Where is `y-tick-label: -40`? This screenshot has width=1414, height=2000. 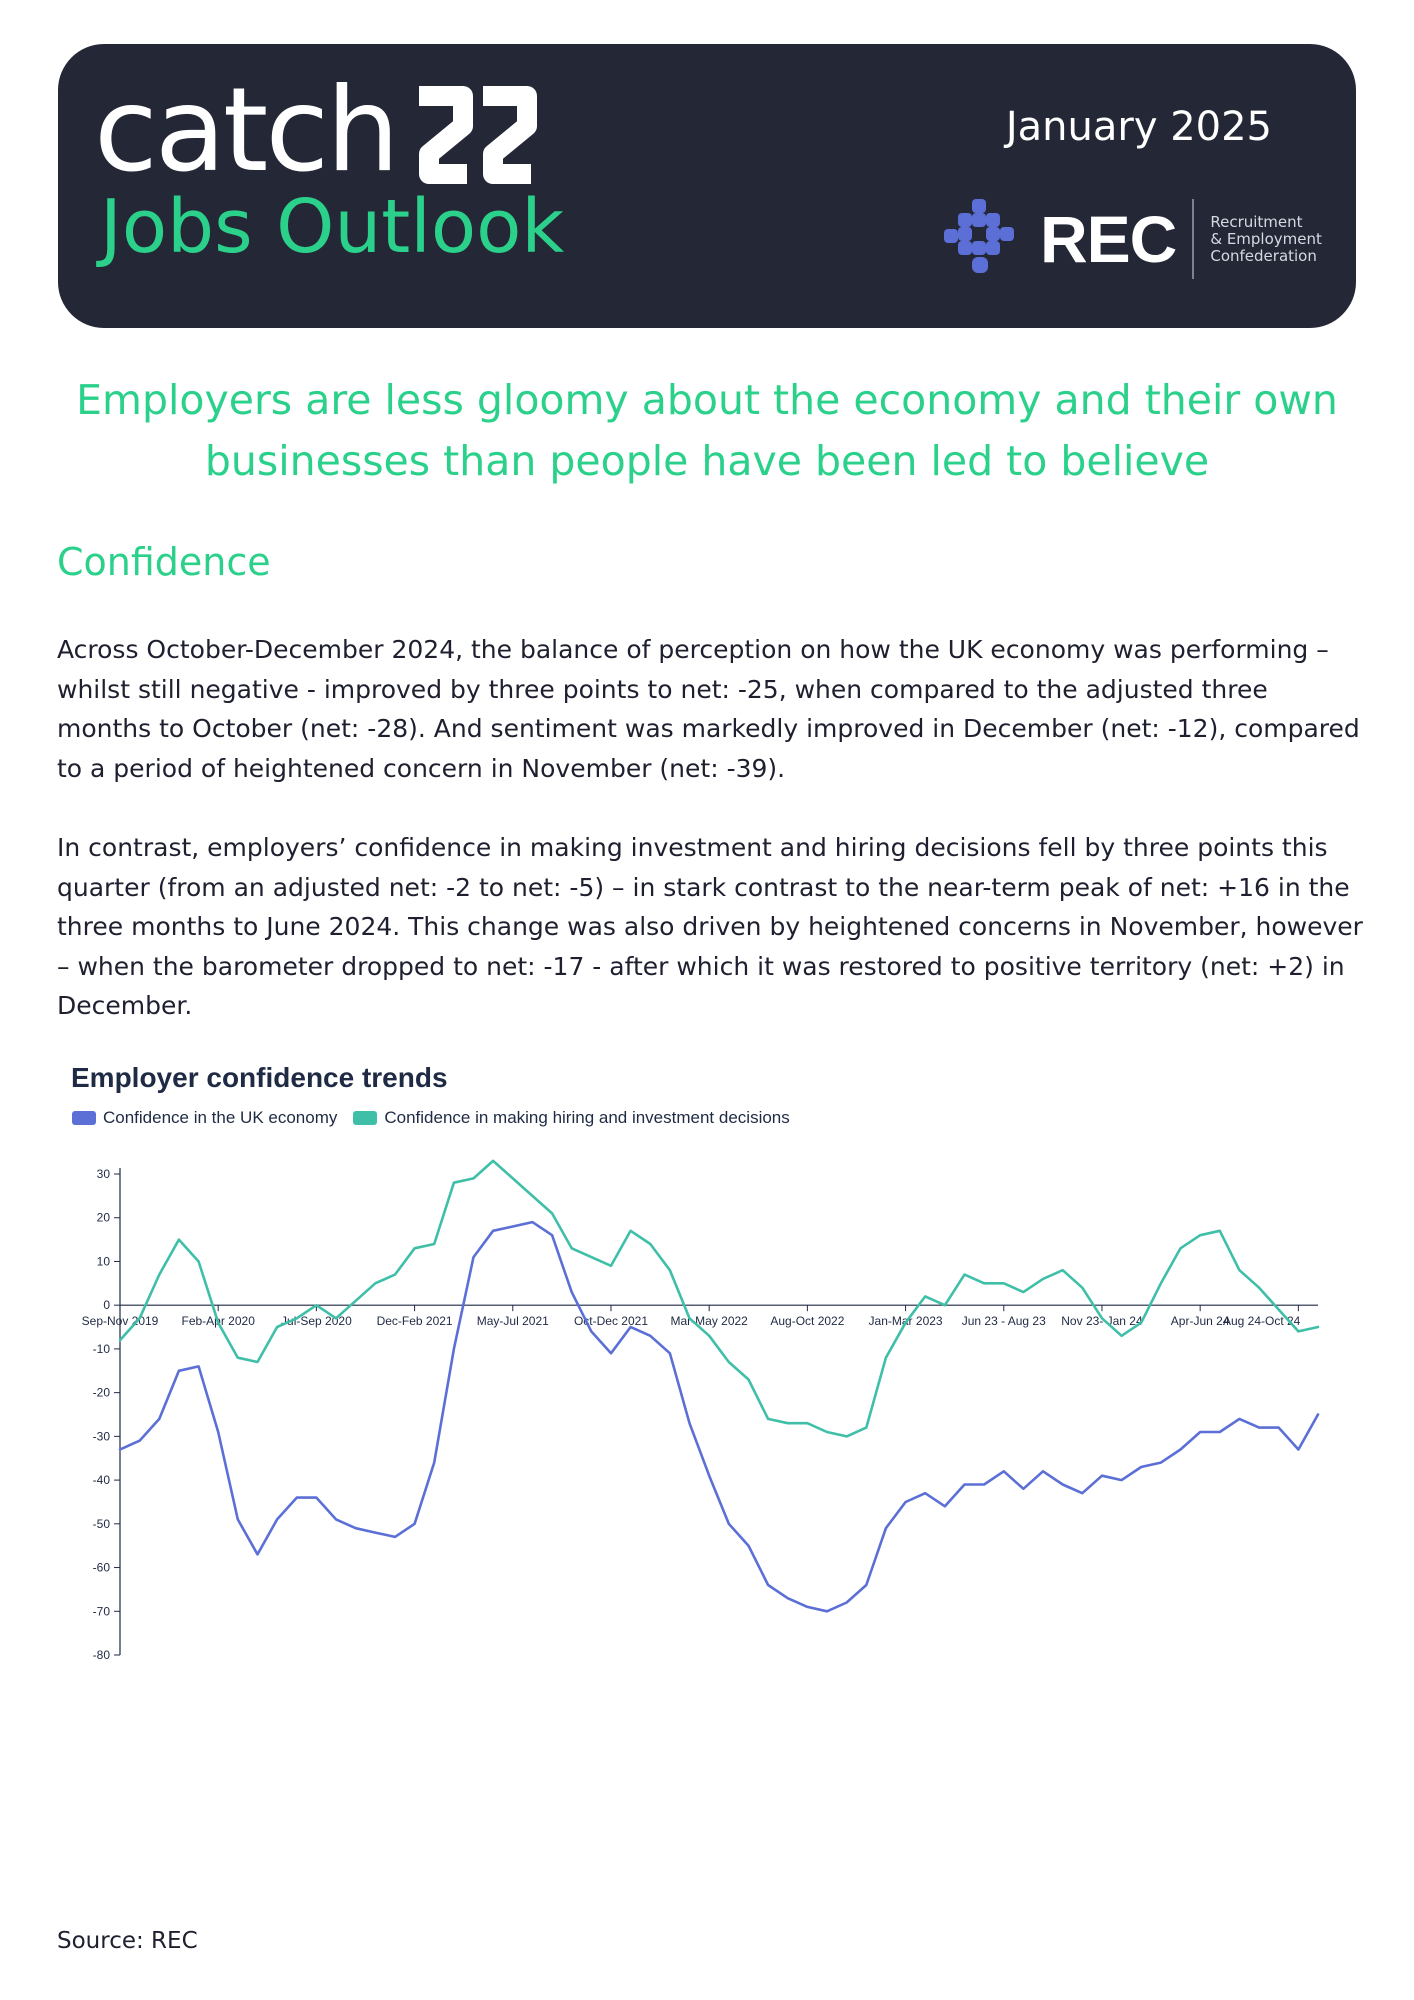 y-tick-label: -40 is located at coordinates (102, 1480).